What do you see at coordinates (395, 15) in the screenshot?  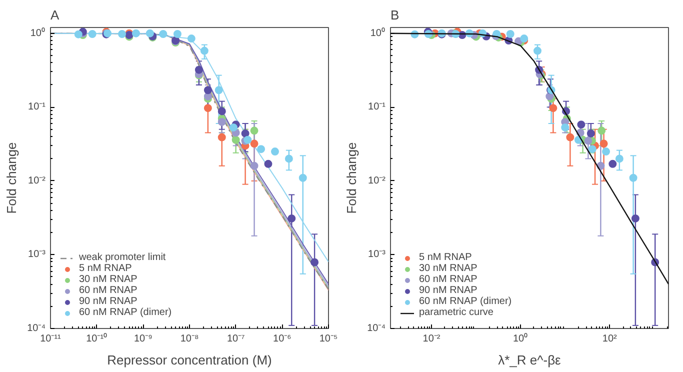 I see `chart-title: B` at bounding box center [395, 15].